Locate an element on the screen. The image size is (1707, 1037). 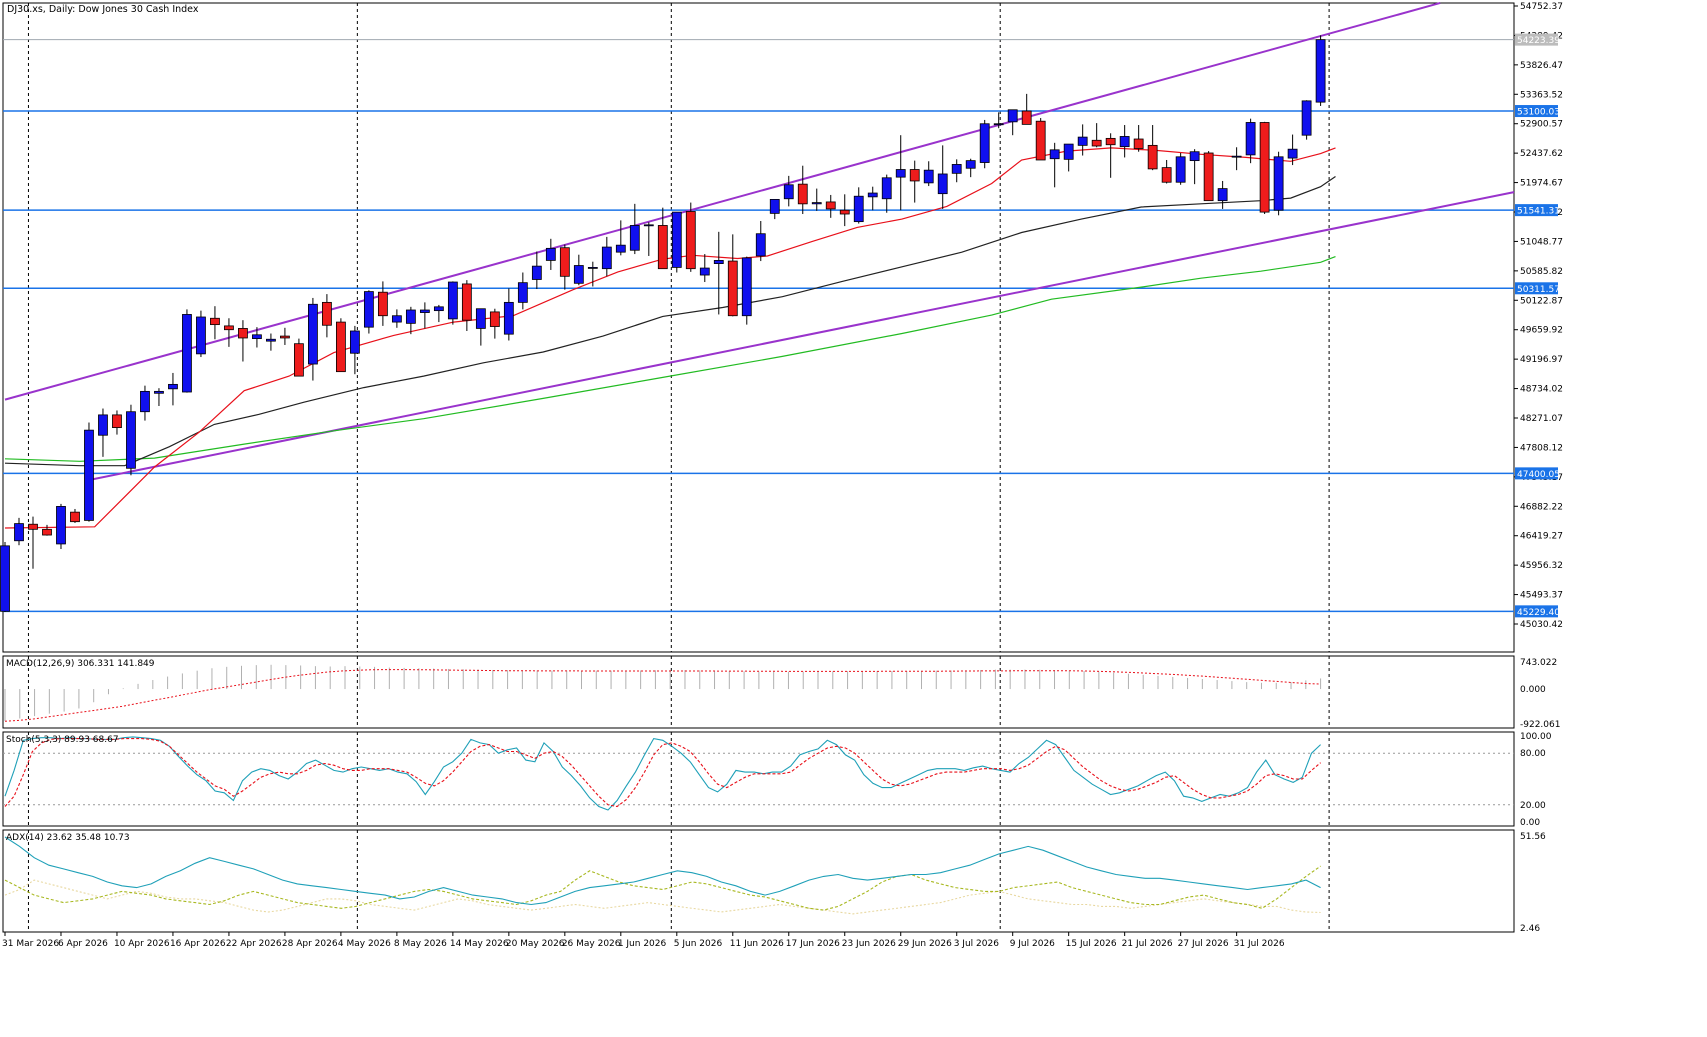
date-tick-label: 8 May 2026 is located at coordinates (420, 944).